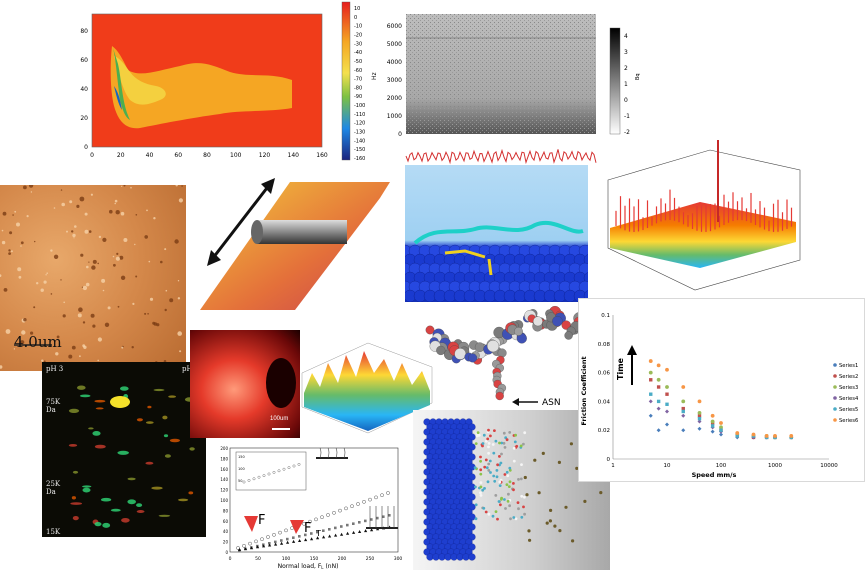  What do you see at coordinates (358, 44) in the screenshot?
I see `heatmap-cbar-tick: -30` at bounding box center [358, 44].